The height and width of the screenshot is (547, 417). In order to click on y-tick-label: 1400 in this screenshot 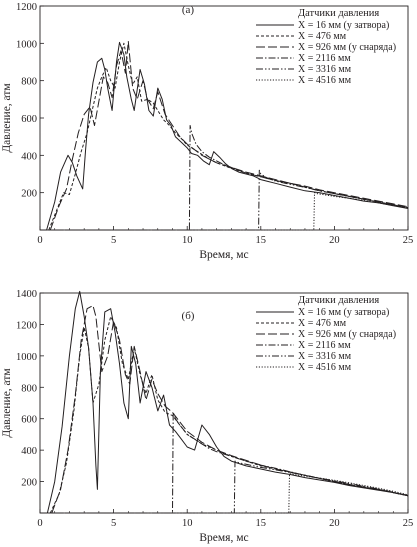, I will do `click(26, 294)`.